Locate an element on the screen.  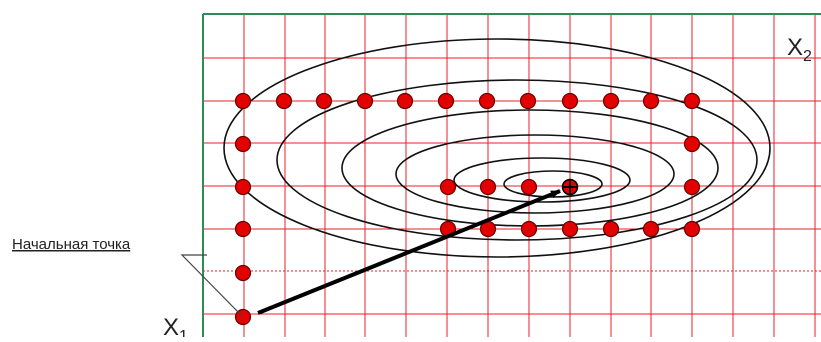
search-direction-arrow is located at coordinates (409, 252).